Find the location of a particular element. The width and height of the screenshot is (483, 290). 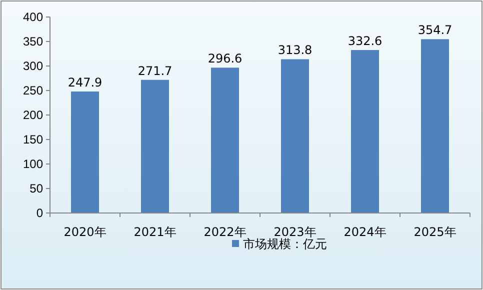

y-tick-label: 0 is located at coordinates (40, 213).